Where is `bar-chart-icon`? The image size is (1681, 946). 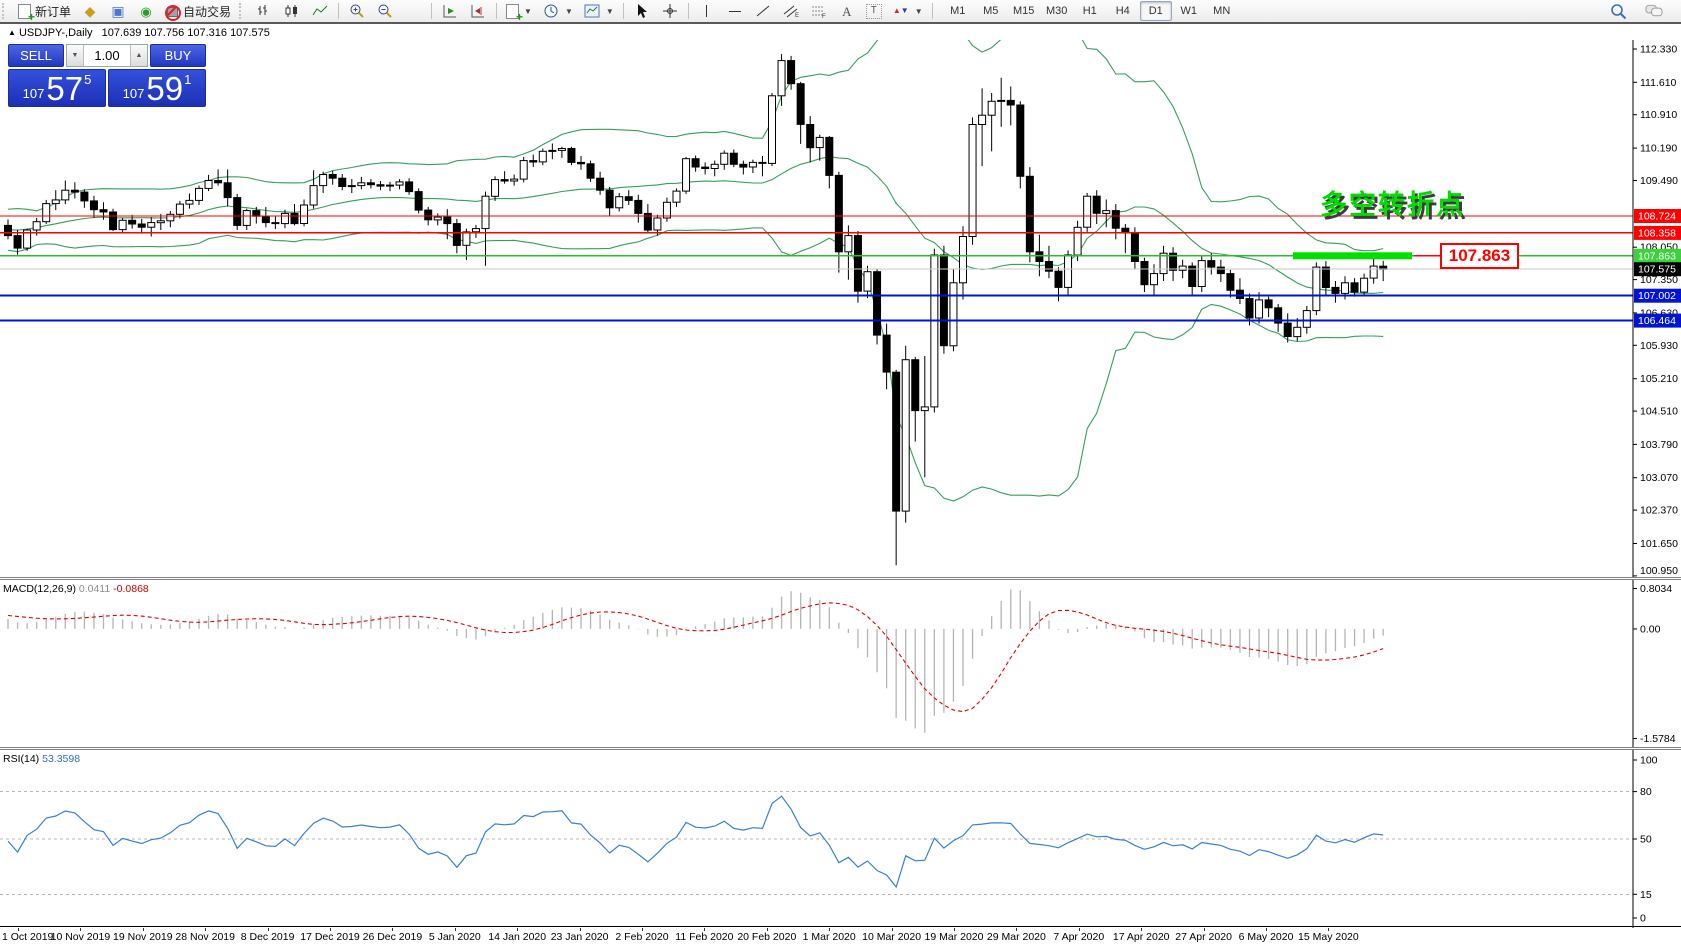 bar-chart-icon is located at coordinates (264, 11).